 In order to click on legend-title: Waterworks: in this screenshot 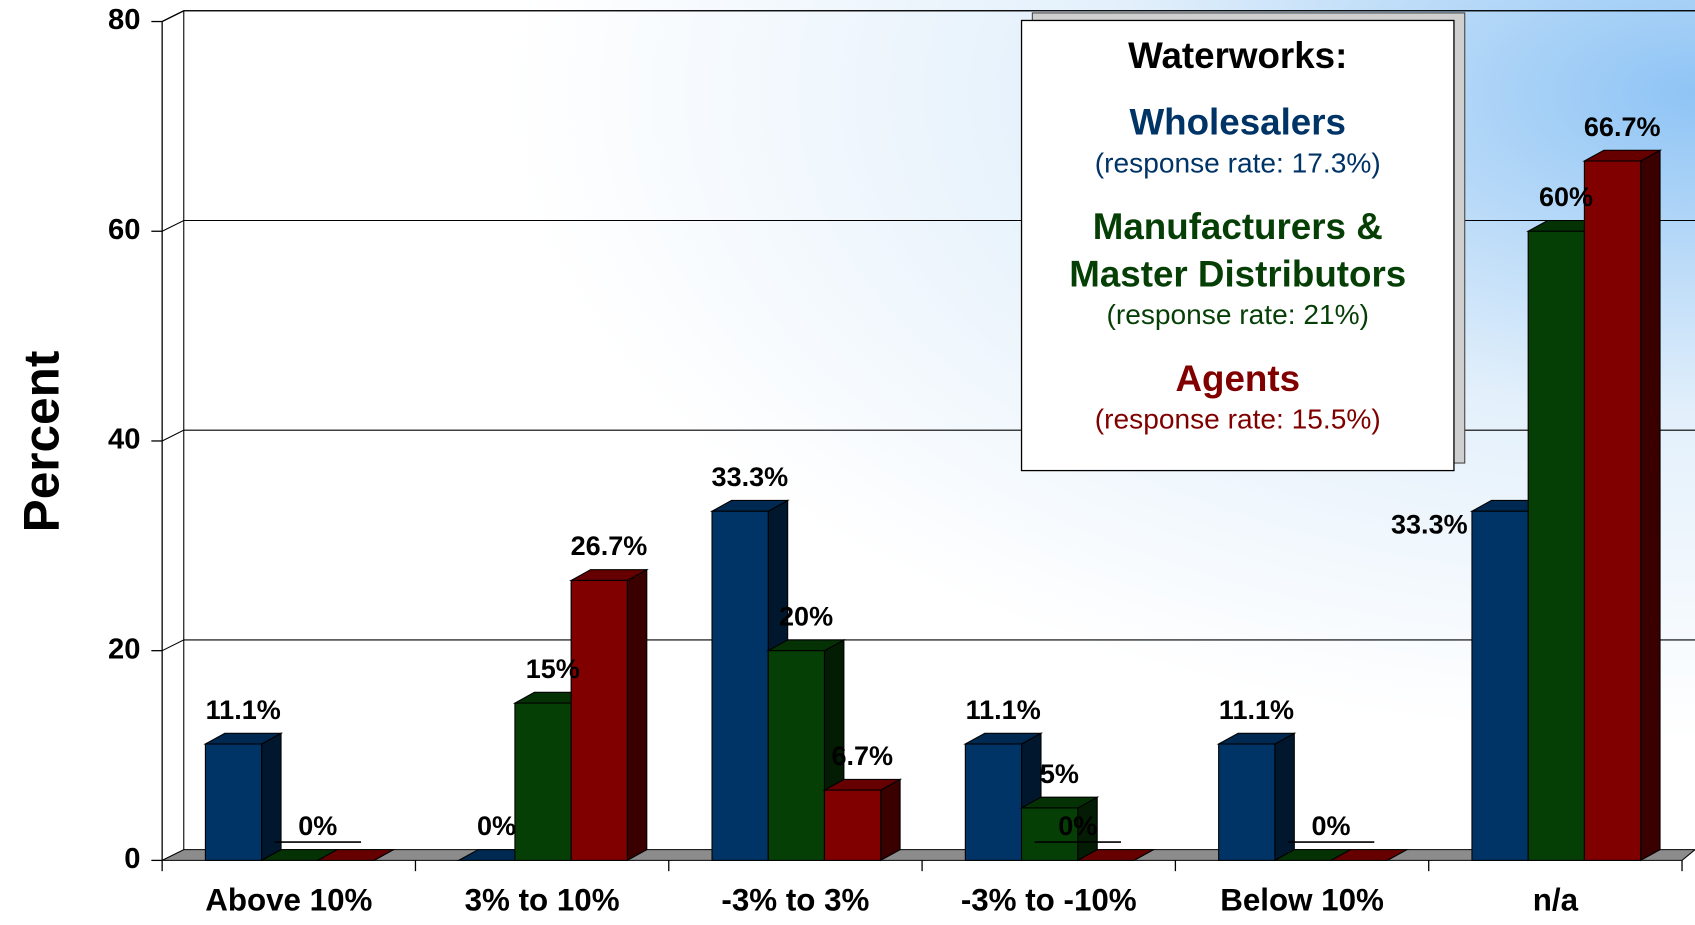, I will do `click(1238, 56)`.